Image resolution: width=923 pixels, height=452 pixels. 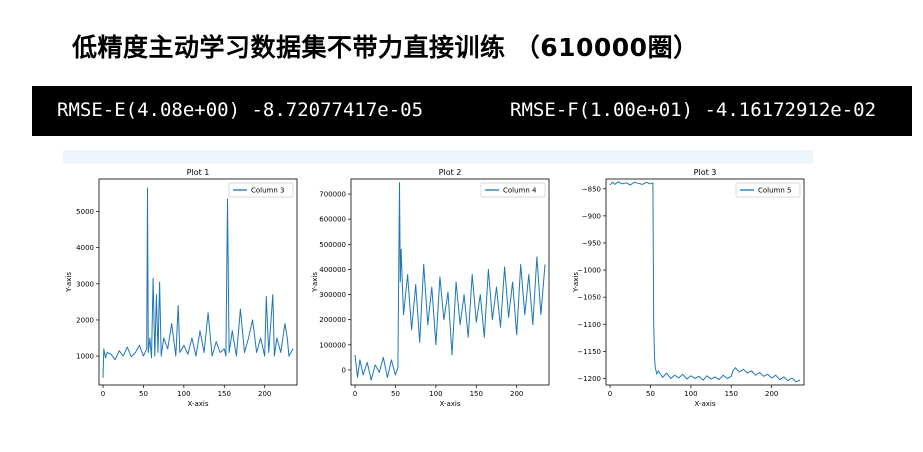 I want to click on y-tick-label: −900, so click(x=591, y=216).